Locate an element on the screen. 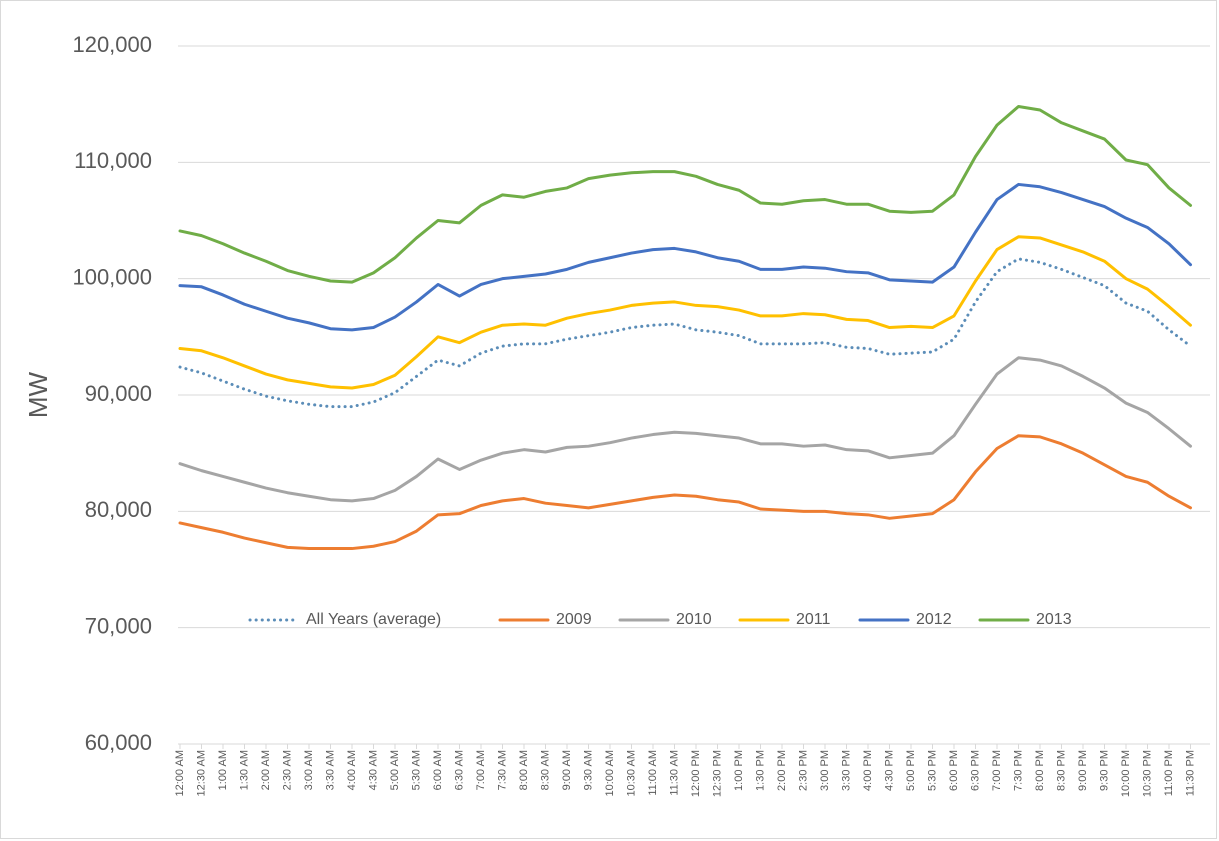  x-tick-label: 2:30 PM is located at coordinates (803, 770).